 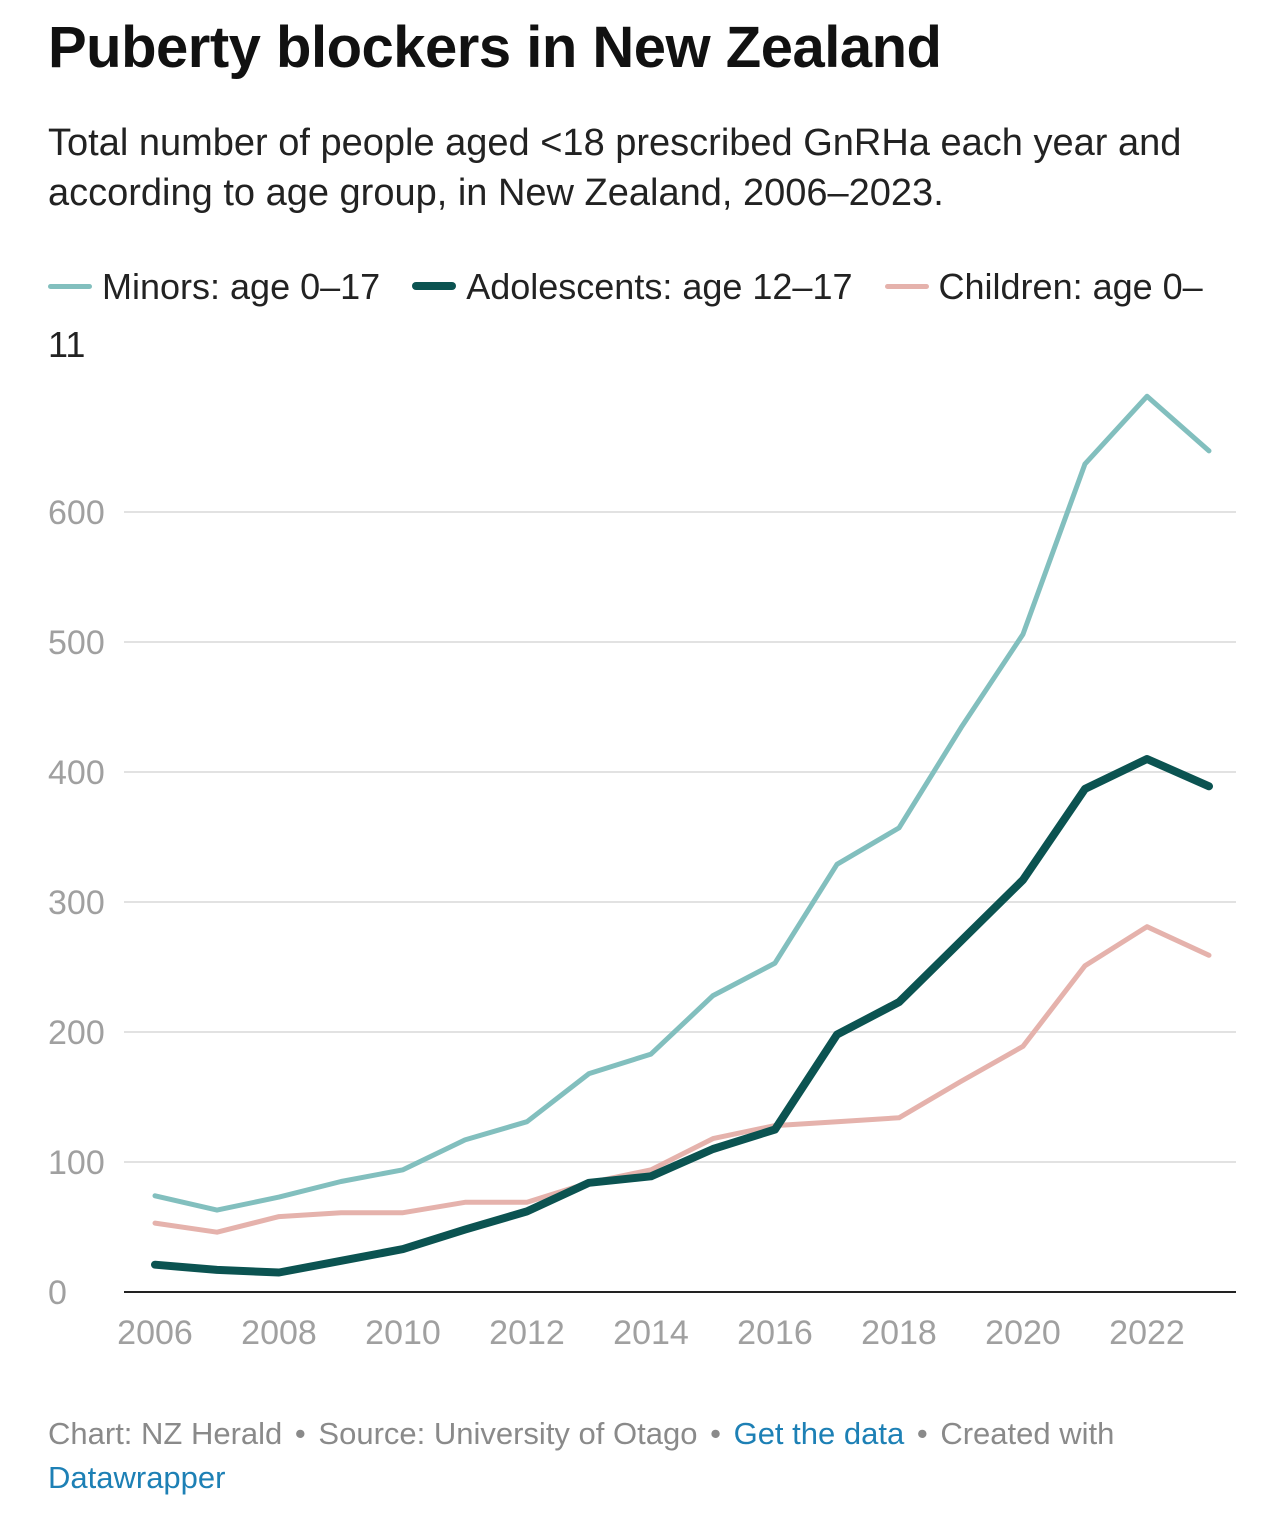 I want to click on x-tick-label-2016: 2016, so click(x=775, y=1333).